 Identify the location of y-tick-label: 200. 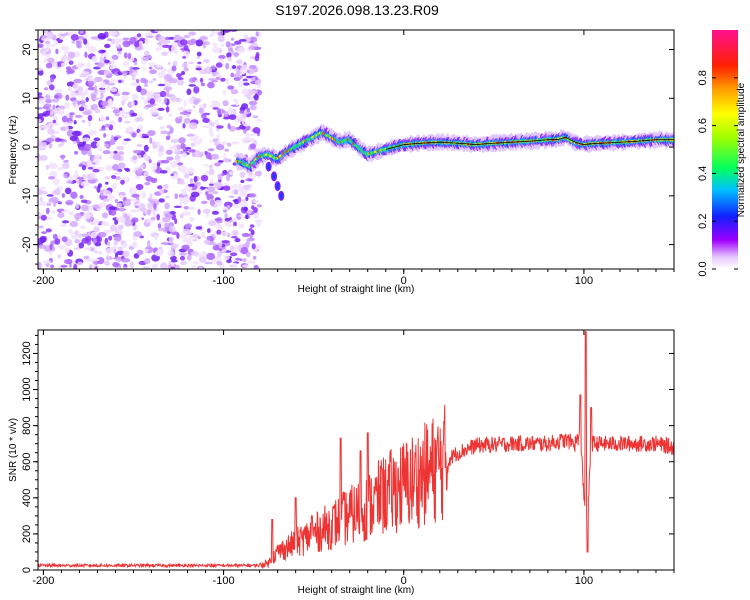
(27, 534).